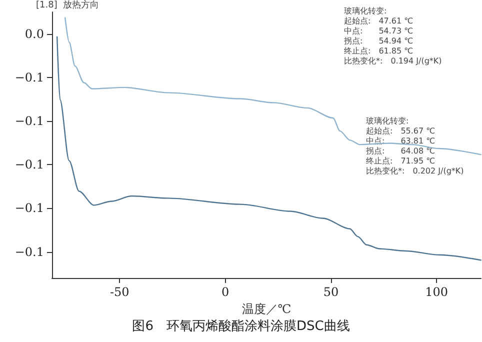  Describe the element at coordinates (392, 36) in the screenshot. I see `annotation: 玻璃化转变: 起始点: 47.61 ℃ 中点: 54.73 ℃ 拐点: 54.94 ℃ 终止点: 61.85 ℃ 比热变化*: 0.194 J/(g*K)` at that location.